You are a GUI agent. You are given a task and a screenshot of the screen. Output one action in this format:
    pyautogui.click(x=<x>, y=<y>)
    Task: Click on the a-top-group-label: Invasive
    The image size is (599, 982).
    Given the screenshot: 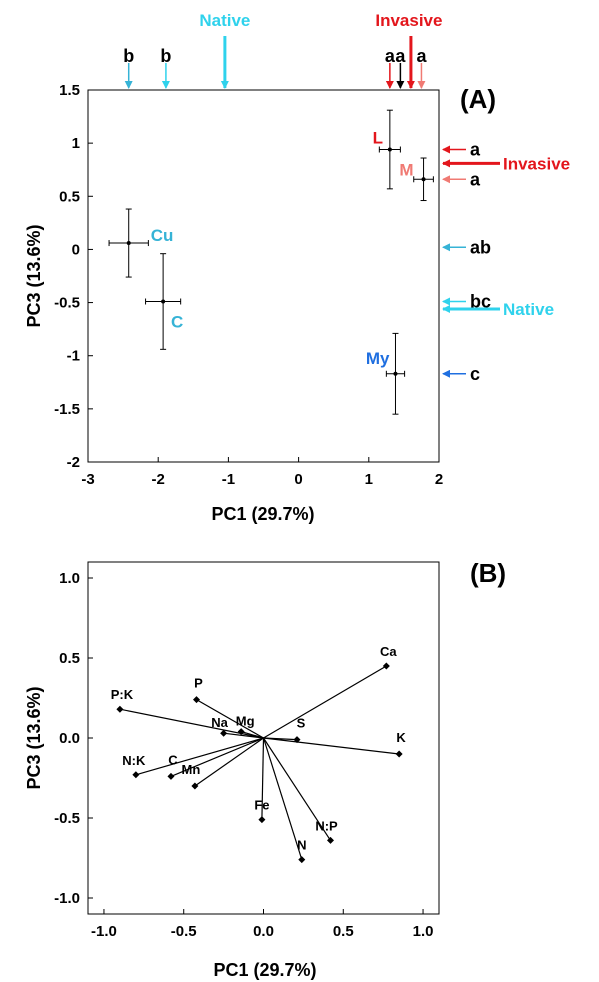 What is the action you would take?
    pyautogui.click(x=408, y=20)
    